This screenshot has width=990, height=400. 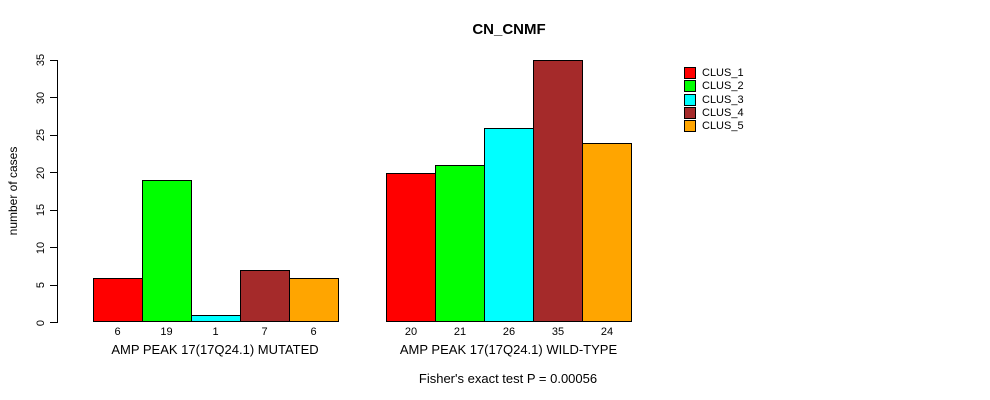 I want to click on y-axis-tick-label: 15, so click(x=41, y=210).